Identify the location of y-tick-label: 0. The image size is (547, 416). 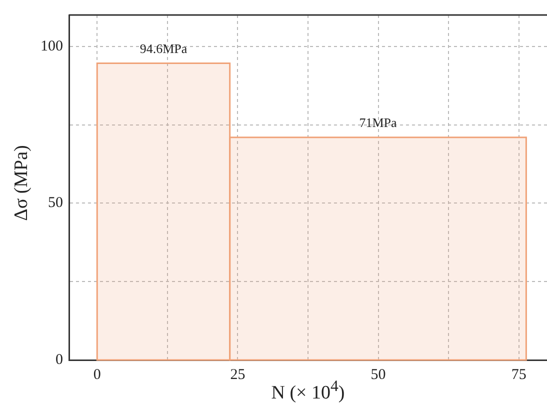
(59, 360).